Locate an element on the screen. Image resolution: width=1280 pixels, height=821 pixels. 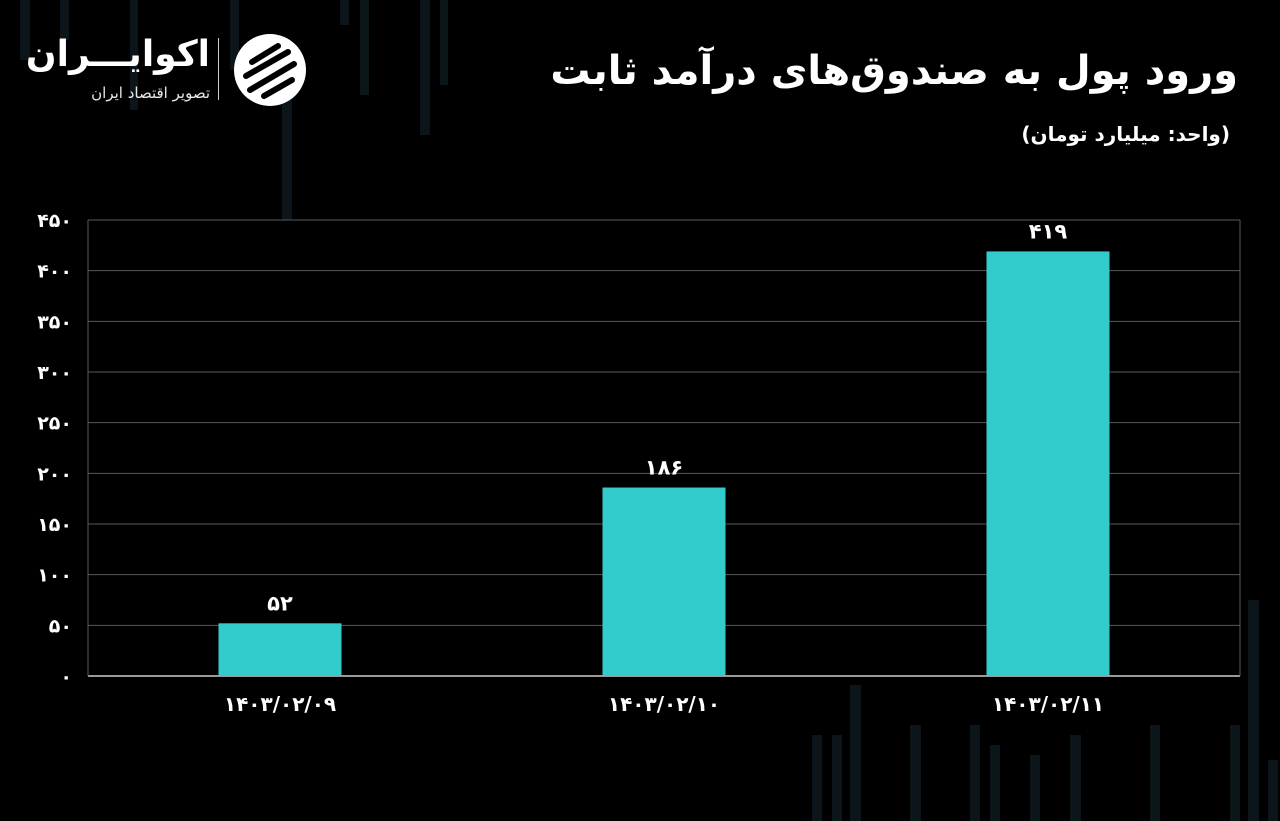
brand-logo: اکوایـــران تصویر اقتصاد ایران is located at coordinates (172, 73).